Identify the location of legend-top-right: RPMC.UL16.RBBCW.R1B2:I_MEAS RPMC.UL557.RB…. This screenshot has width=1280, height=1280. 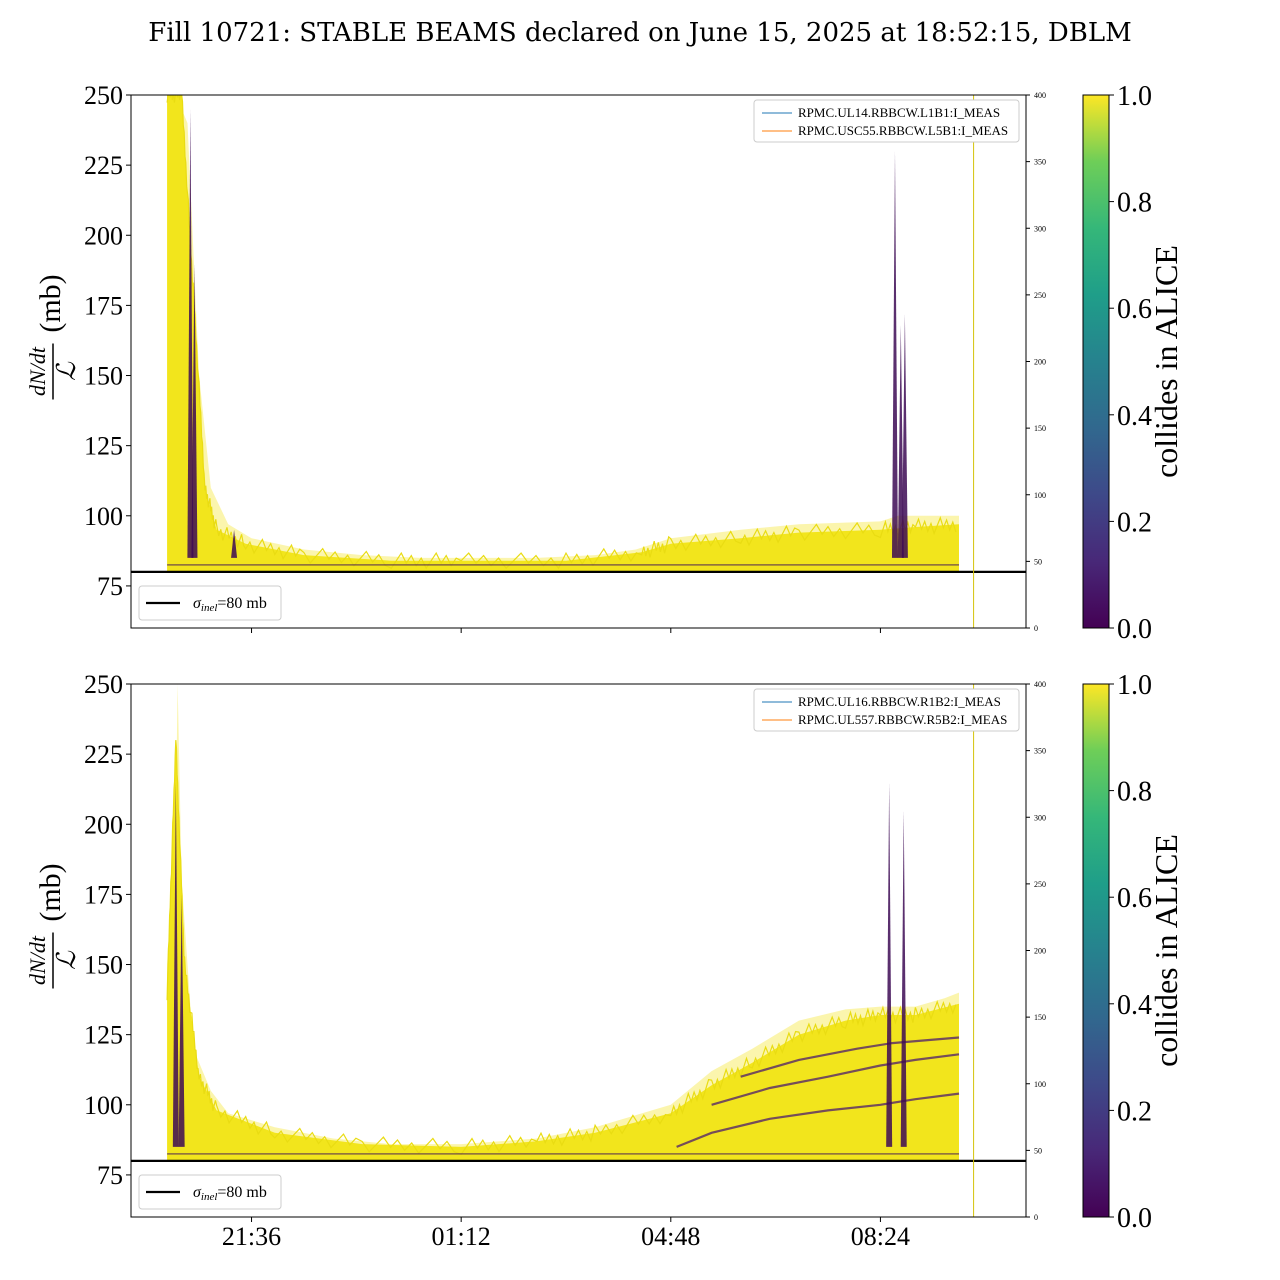
(886, 710).